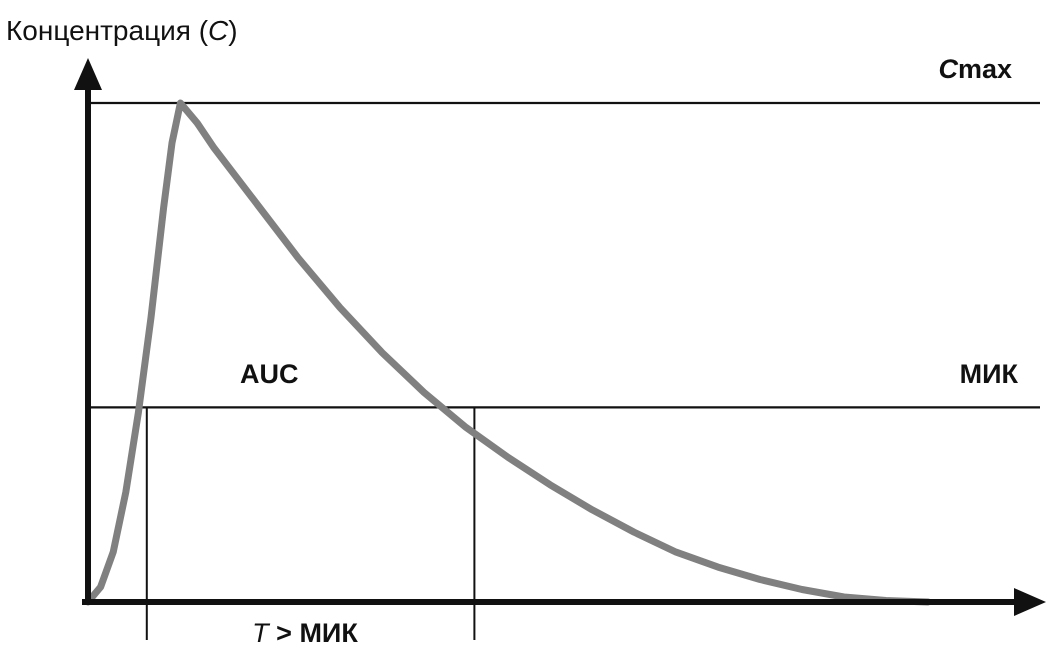  Describe the element at coordinates (975, 69) in the screenshot. I see `cmax-label: Cmax` at that location.